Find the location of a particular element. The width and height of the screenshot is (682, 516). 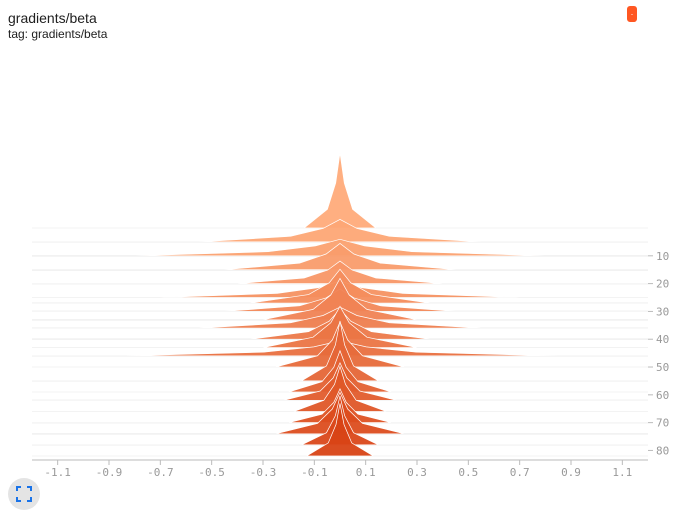

step-tick-label: 10 is located at coordinates (662, 256).